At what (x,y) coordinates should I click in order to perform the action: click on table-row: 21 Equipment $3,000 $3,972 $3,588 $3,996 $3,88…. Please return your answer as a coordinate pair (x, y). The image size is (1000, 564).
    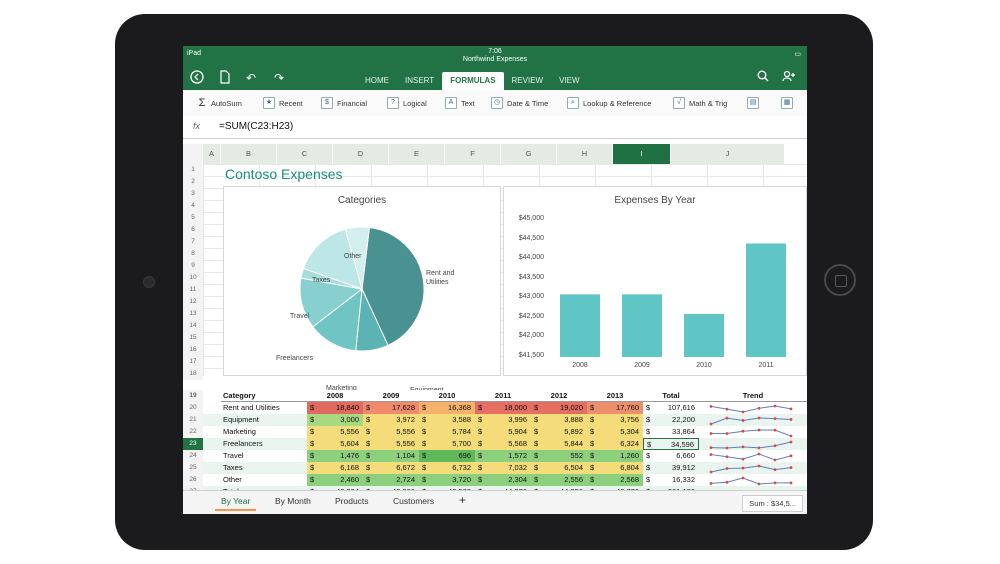
    Looking at the image, I should click on (495, 420).